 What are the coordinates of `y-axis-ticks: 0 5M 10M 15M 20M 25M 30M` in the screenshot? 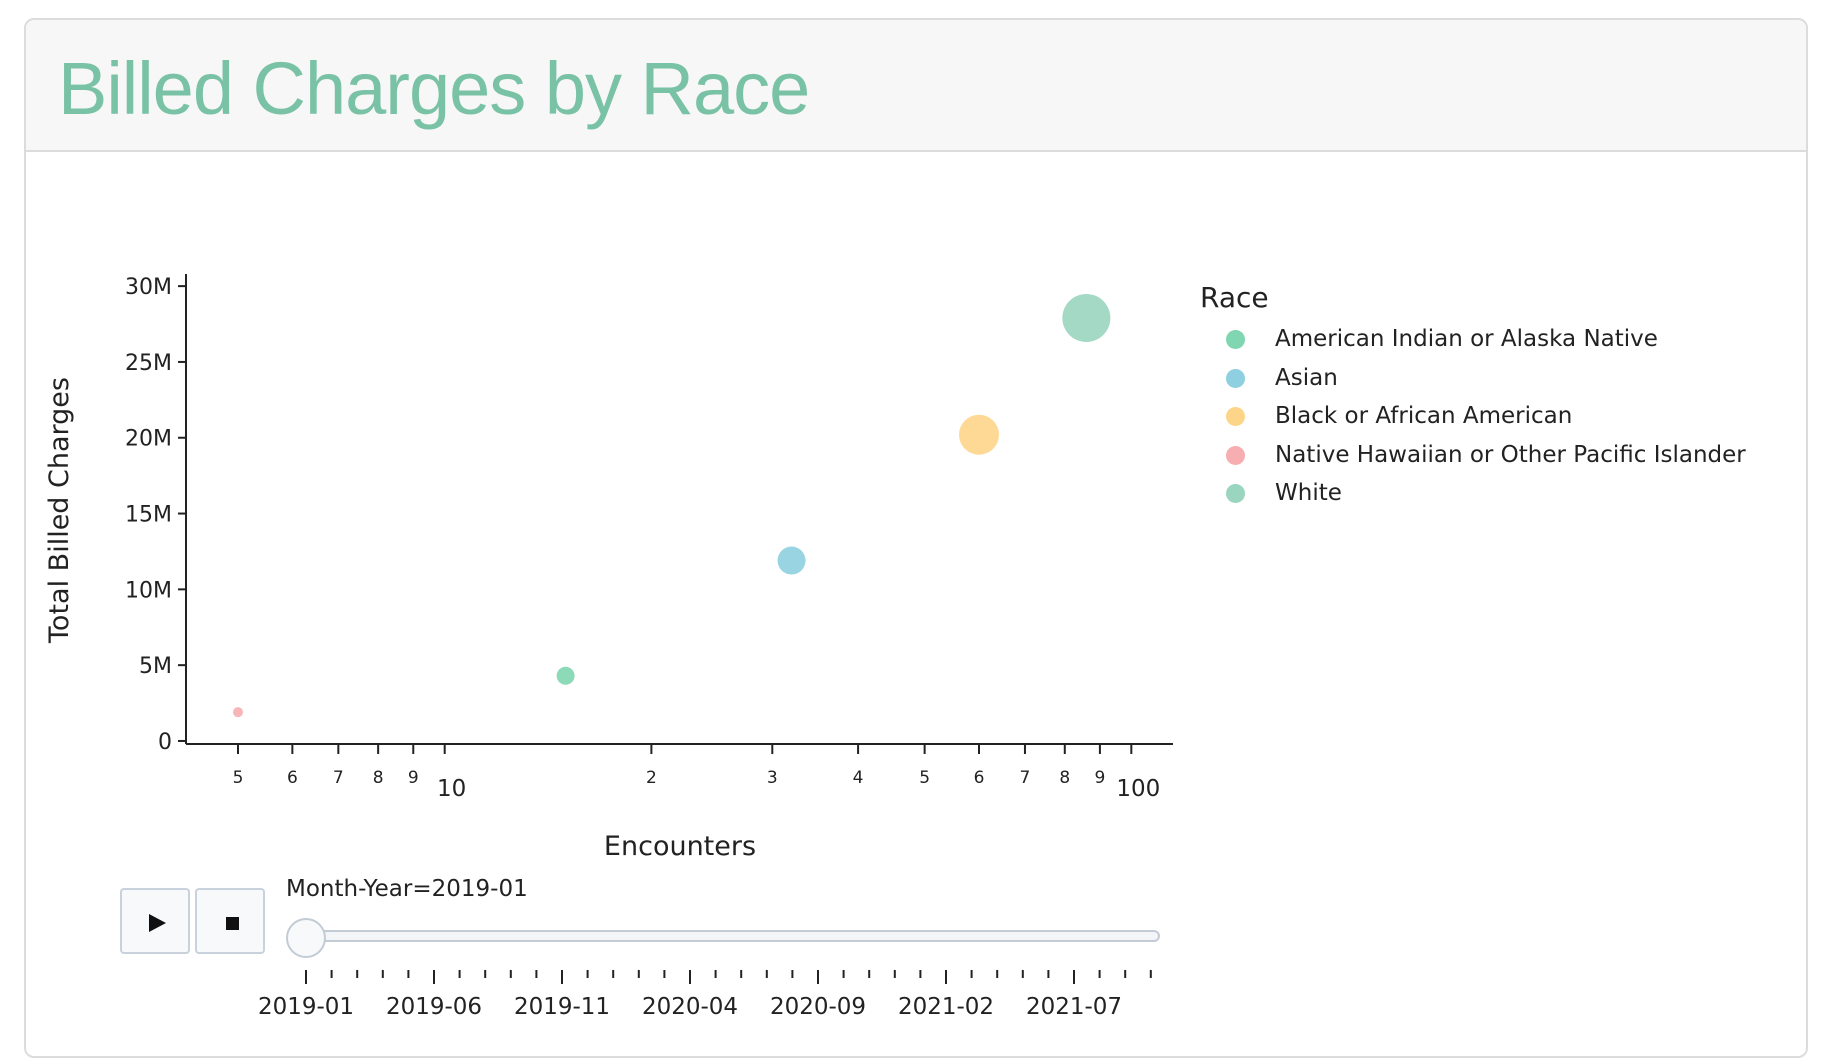 It's located at (155, 515).